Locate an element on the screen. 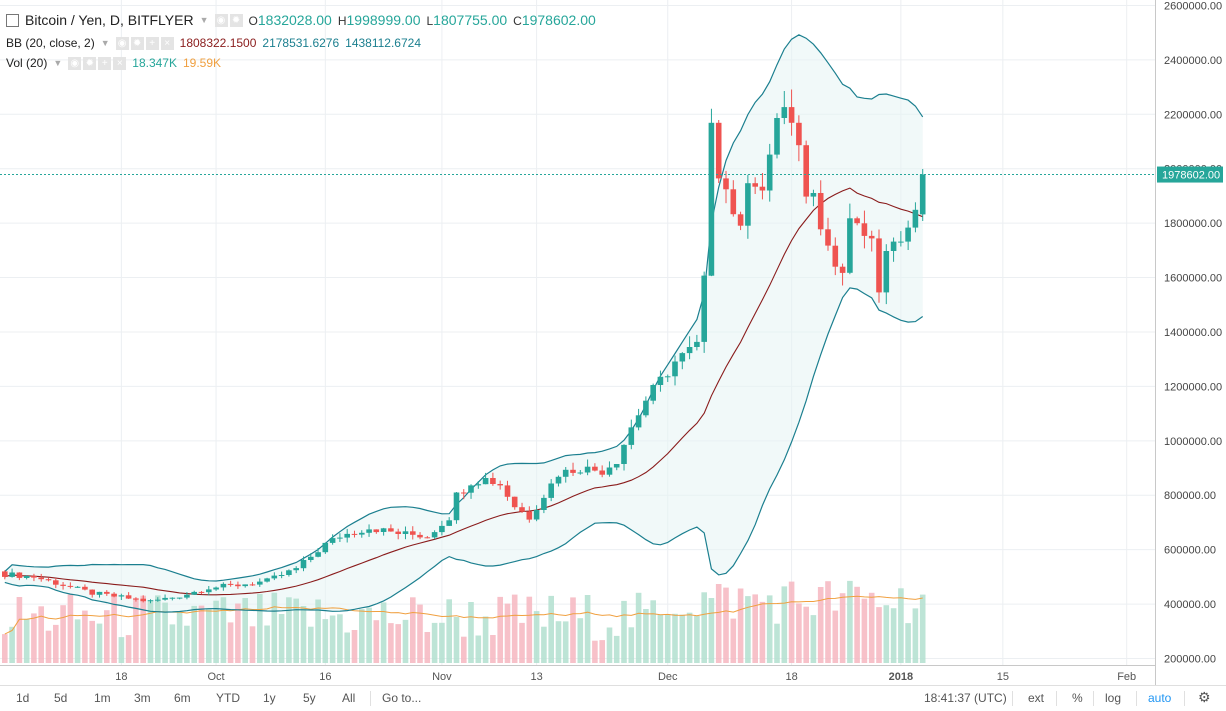 The image size is (1226, 711). range-ytd: YTD is located at coordinates (228, 698).